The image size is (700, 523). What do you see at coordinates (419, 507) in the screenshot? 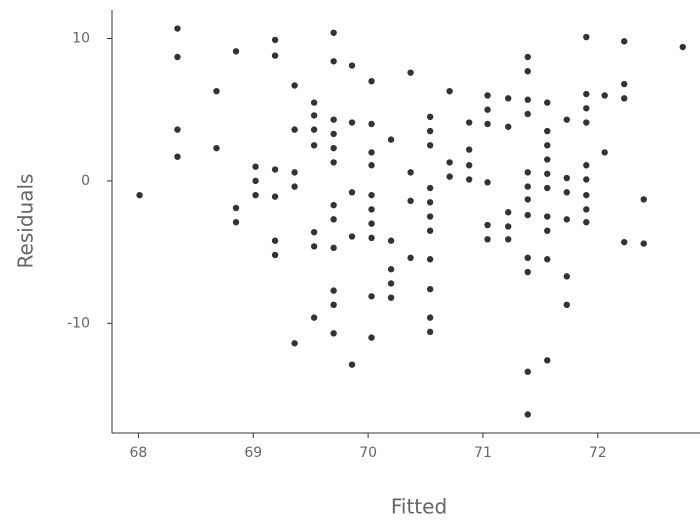
I see `x-axis-title: Fitted` at bounding box center [419, 507].